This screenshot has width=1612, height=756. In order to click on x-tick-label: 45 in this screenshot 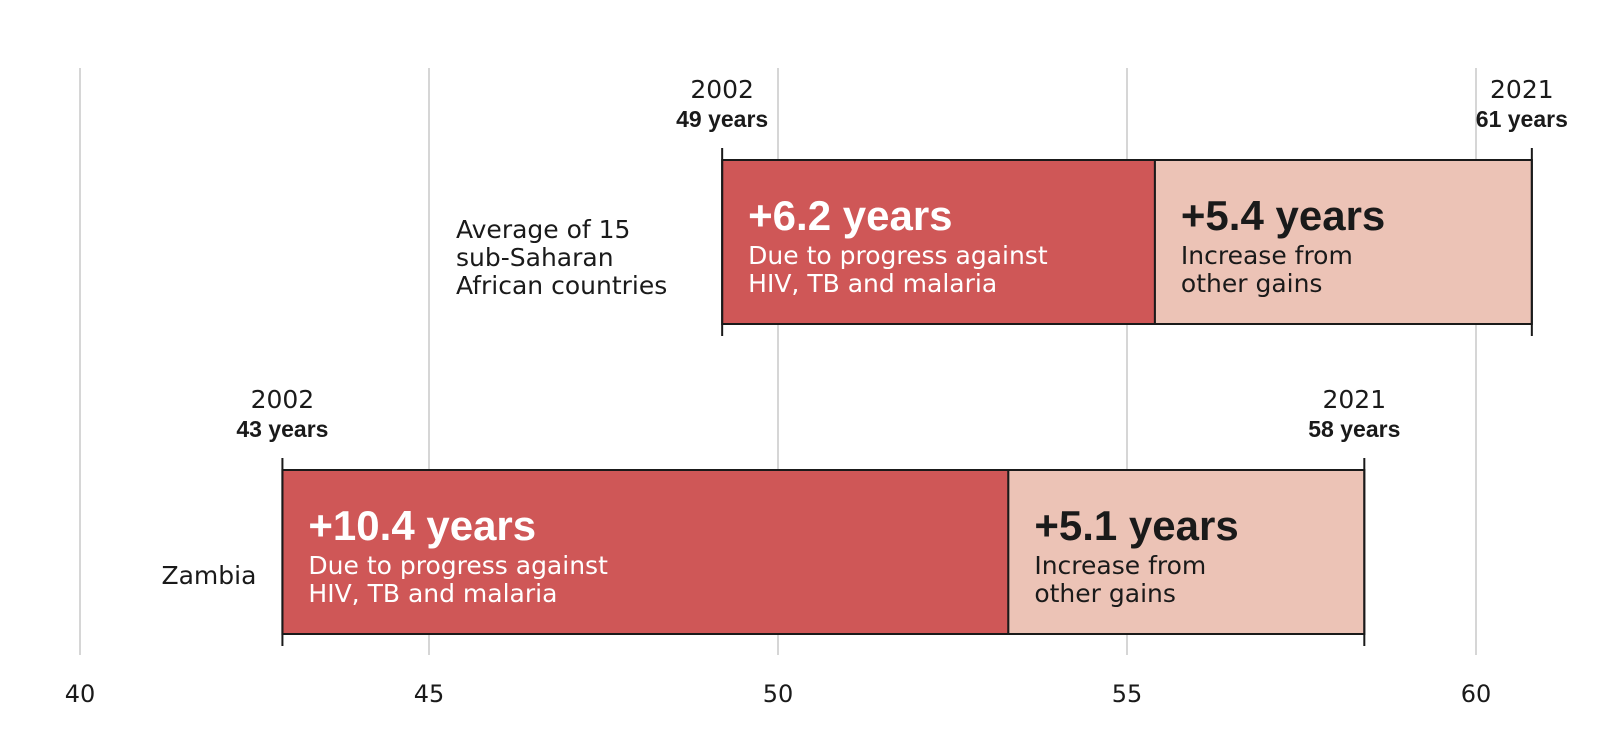, I will do `click(429, 694)`.